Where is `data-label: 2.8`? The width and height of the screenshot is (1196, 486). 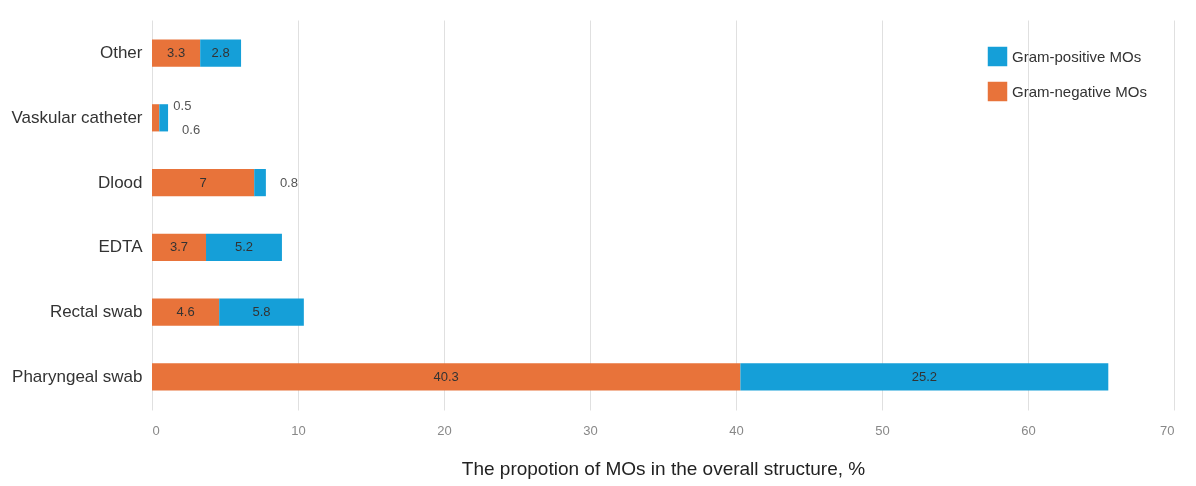 data-label: 2.8 is located at coordinates (220, 53).